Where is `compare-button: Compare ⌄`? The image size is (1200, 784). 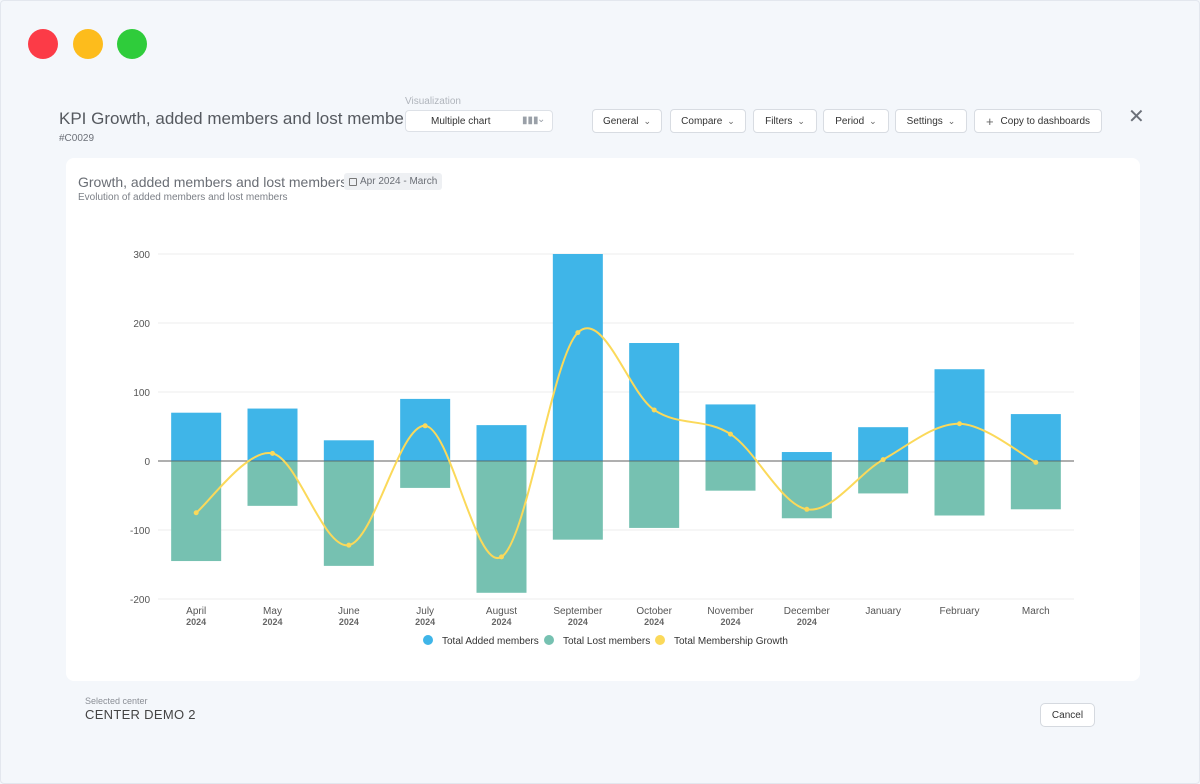 compare-button: Compare ⌄ is located at coordinates (708, 121).